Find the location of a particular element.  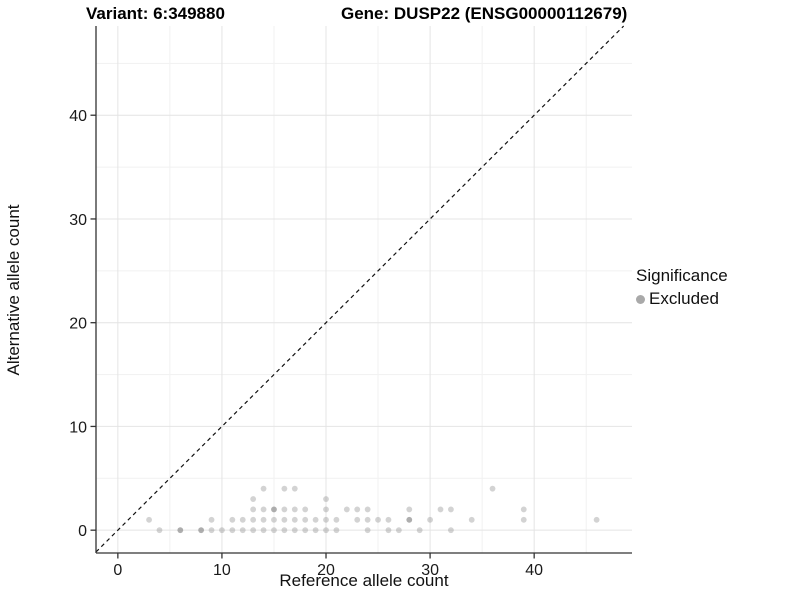

x-tick-label: 0 is located at coordinates (117, 570).